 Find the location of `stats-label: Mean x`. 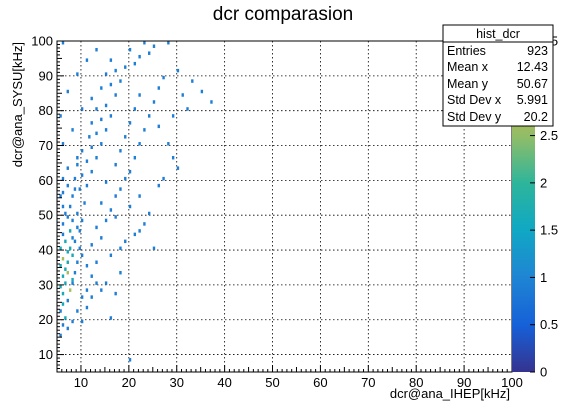

stats-label: Mean x is located at coordinates (468, 67).